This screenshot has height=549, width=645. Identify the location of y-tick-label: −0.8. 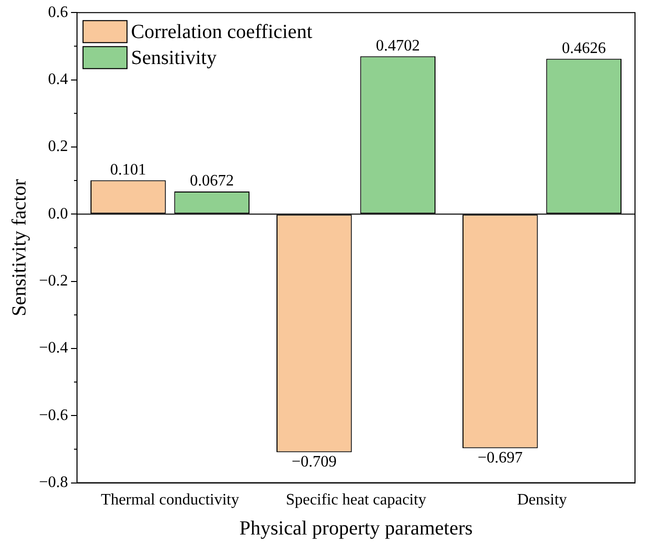
(53, 483).